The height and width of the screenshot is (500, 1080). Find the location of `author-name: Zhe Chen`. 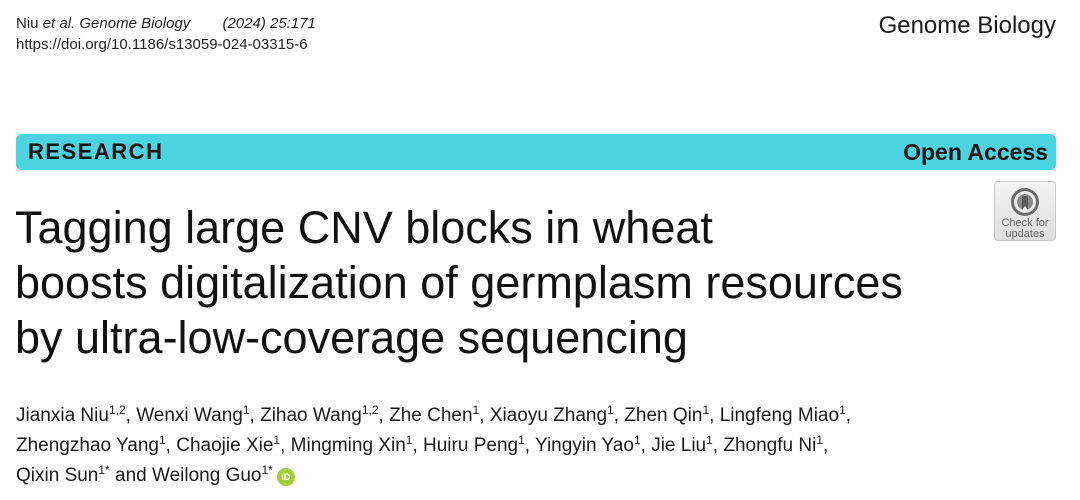

author-name: Zhe Chen is located at coordinates (431, 415).